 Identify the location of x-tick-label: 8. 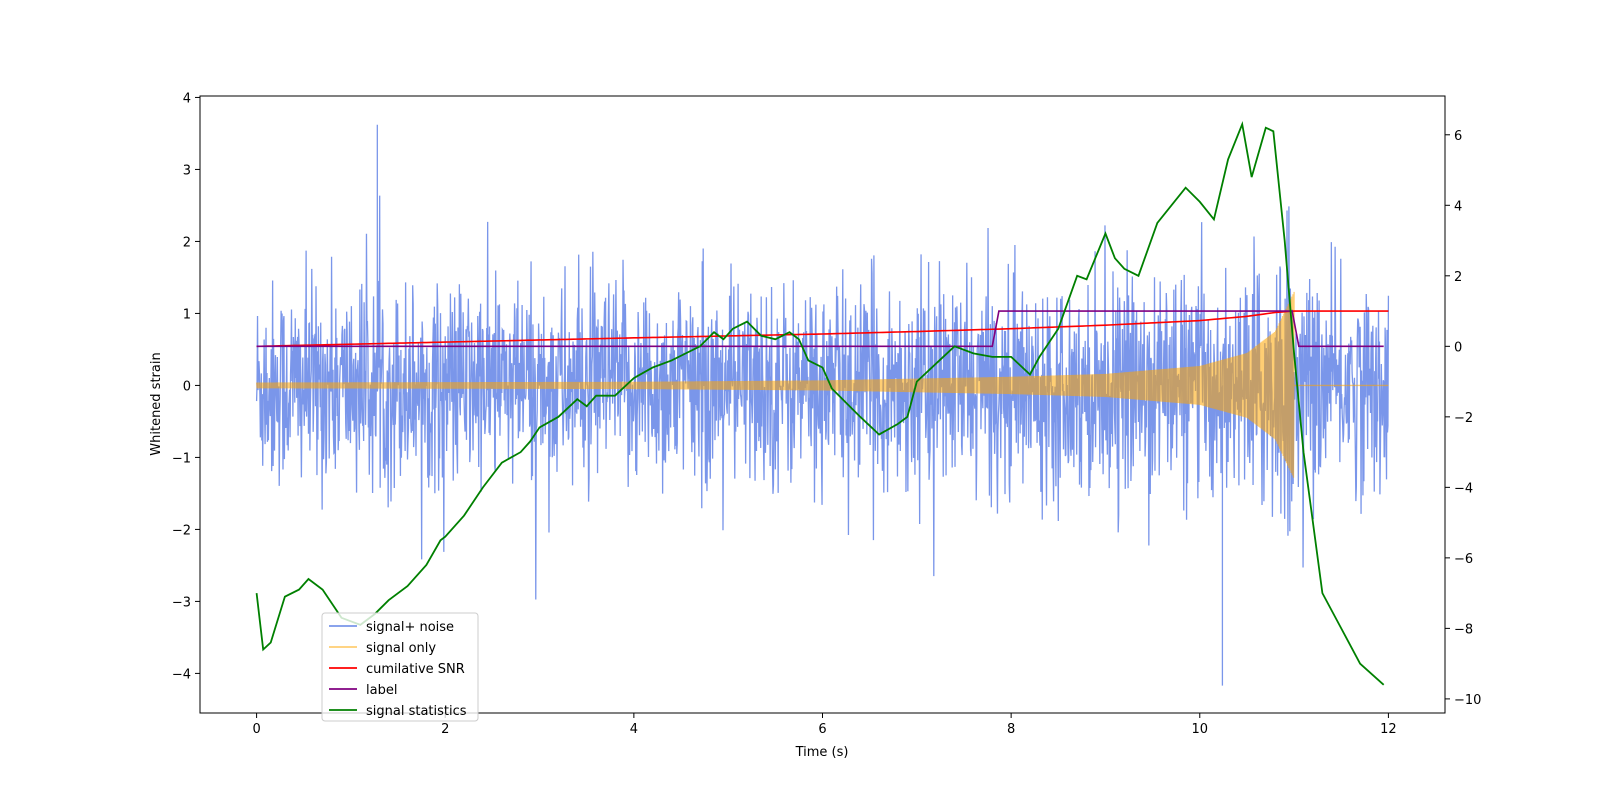
(1011, 729).